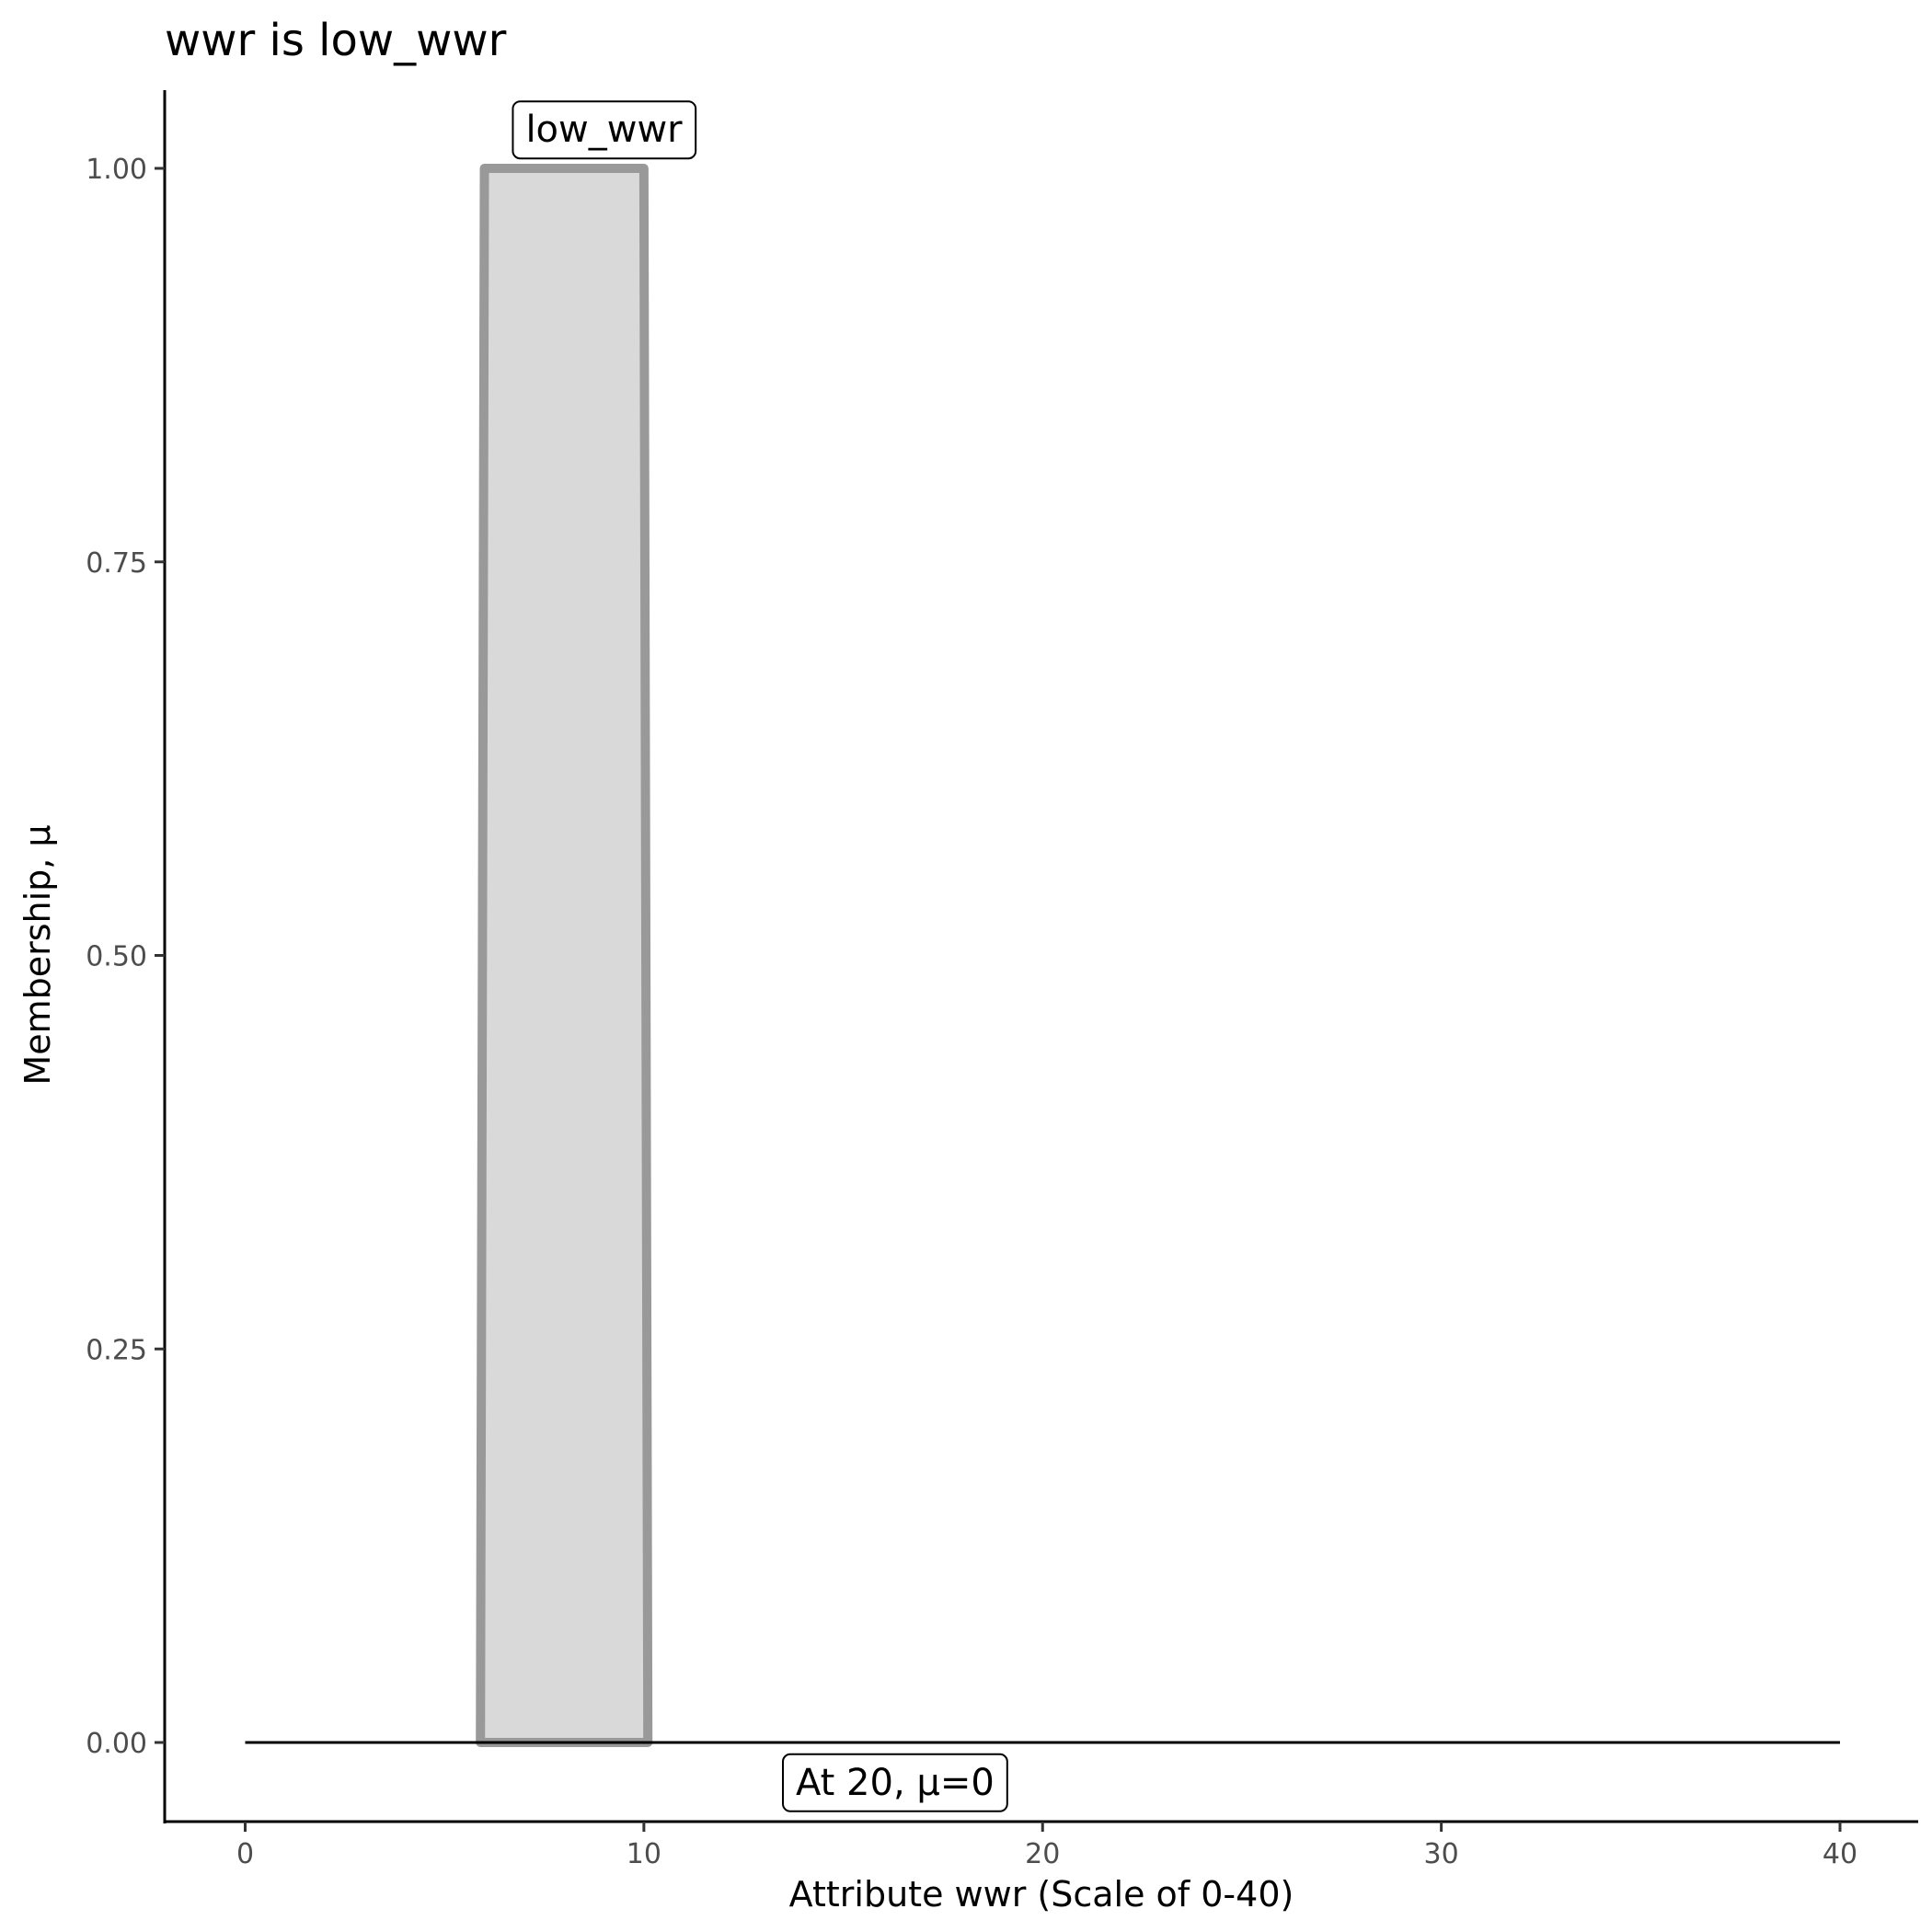 This screenshot has width=1932, height=1932. I want to click on x-axis-title: Attribute wwr (Scale of 0-40), so click(1041, 1894).